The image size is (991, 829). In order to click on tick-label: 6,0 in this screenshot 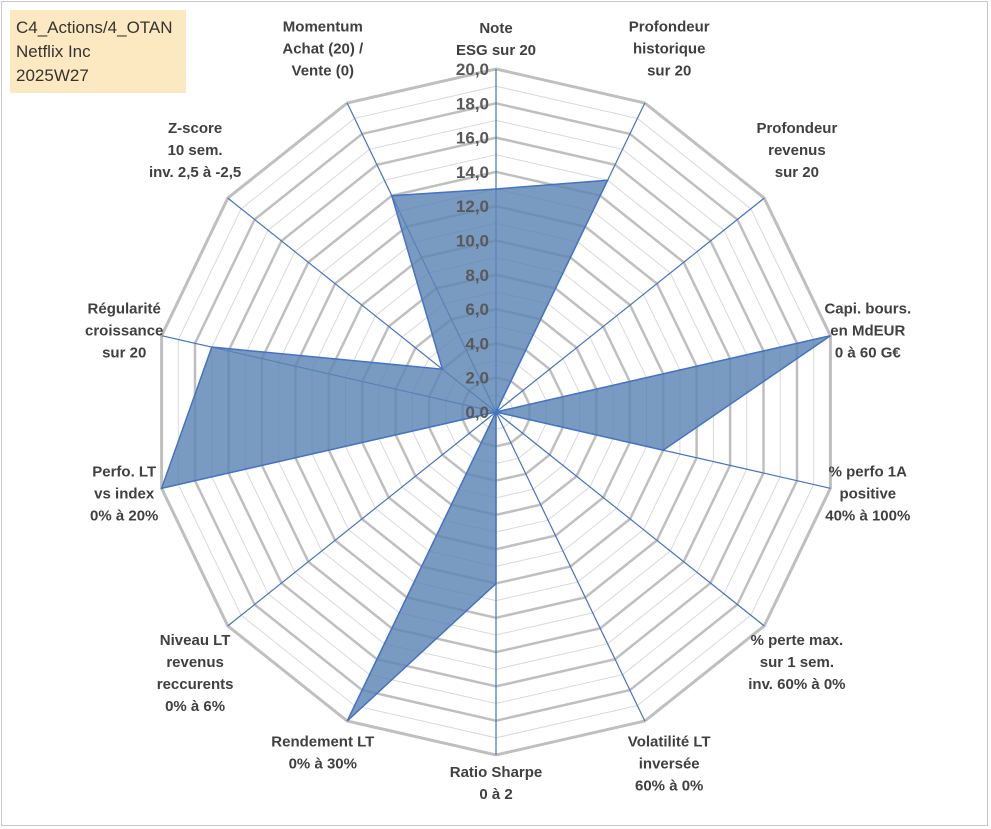, I will do `click(477, 309)`.